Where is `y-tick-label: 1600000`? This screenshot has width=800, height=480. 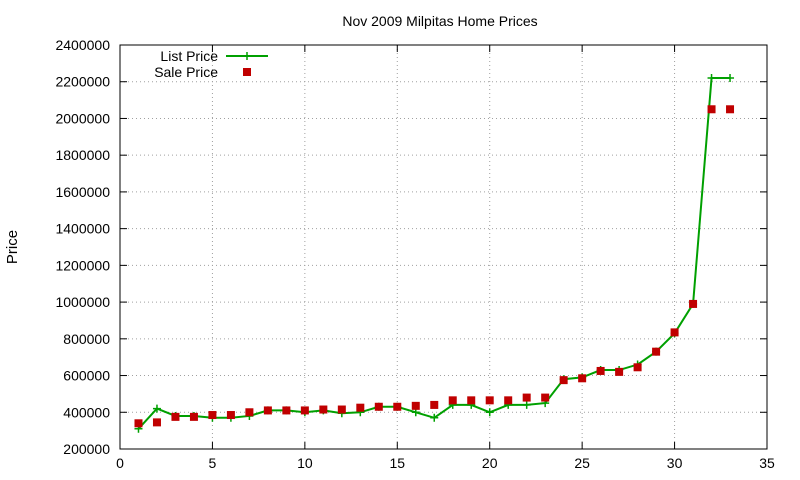
y-tick-label: 1600000 is located at coordinates (82, 192).